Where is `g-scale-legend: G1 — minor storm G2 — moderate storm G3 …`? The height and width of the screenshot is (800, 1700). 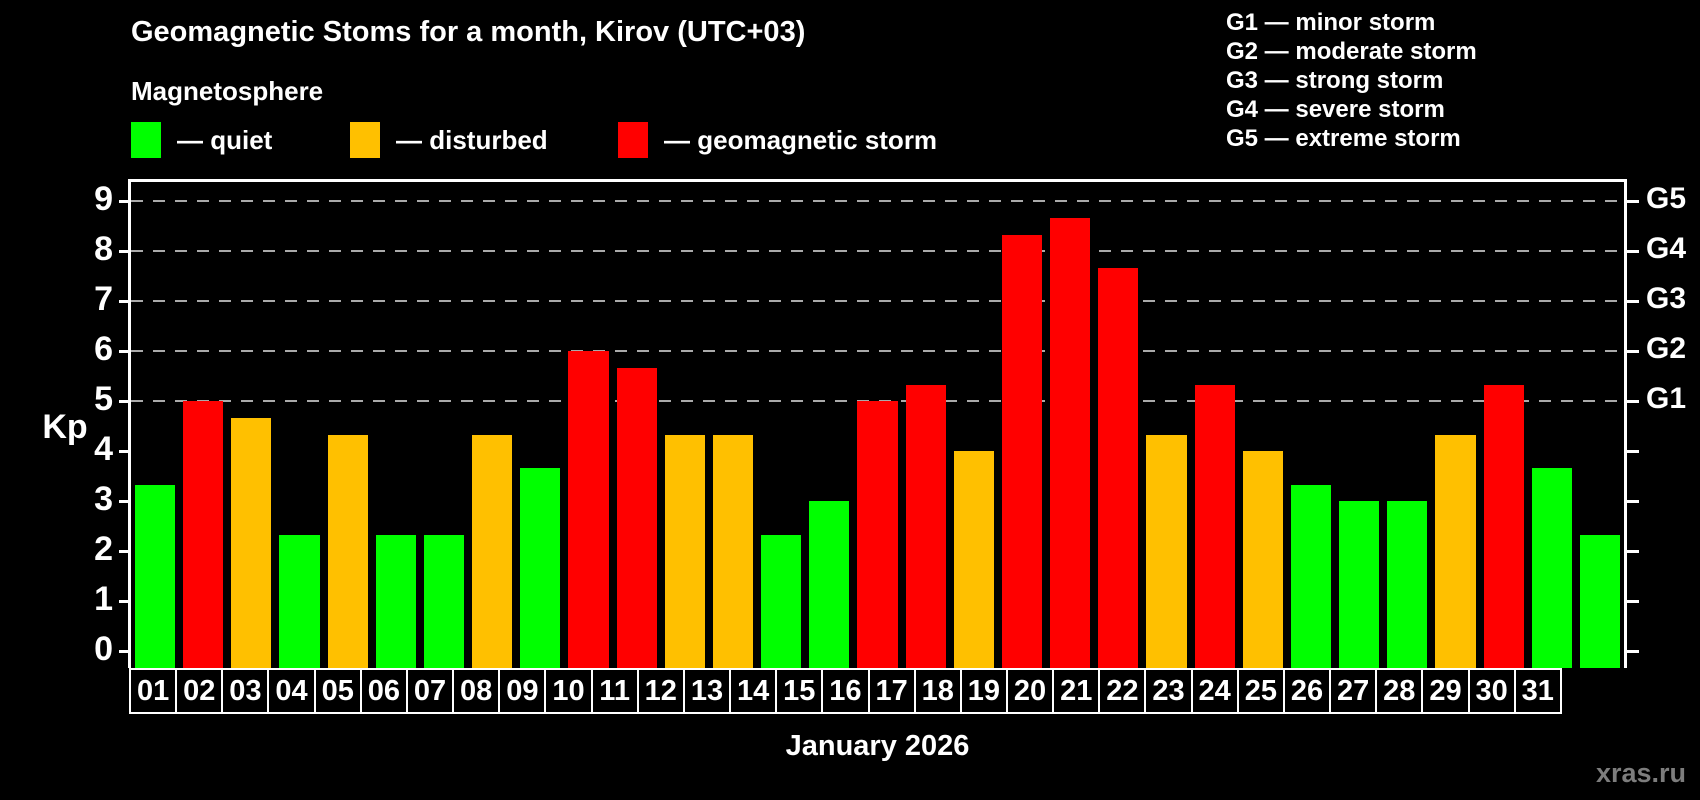
g-scale-legend: G1 — minor storm G2 — moderate storm G3 … is located at coordinates (1351, 80).